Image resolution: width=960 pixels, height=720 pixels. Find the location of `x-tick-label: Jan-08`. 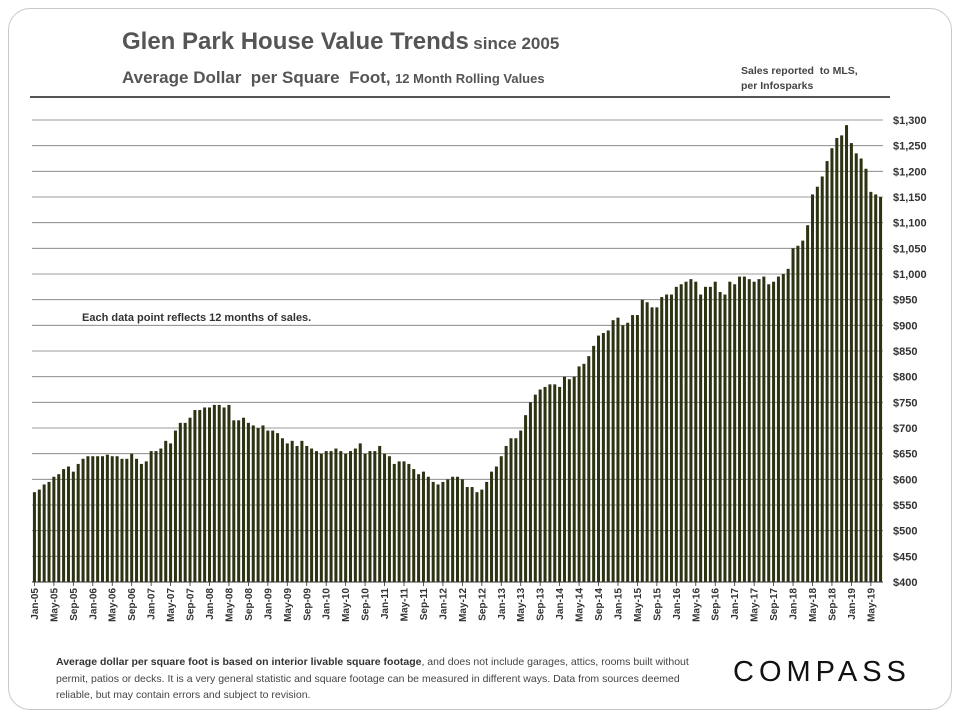

x-tick-label: Jan-08 is located at coordinates (210, 604).